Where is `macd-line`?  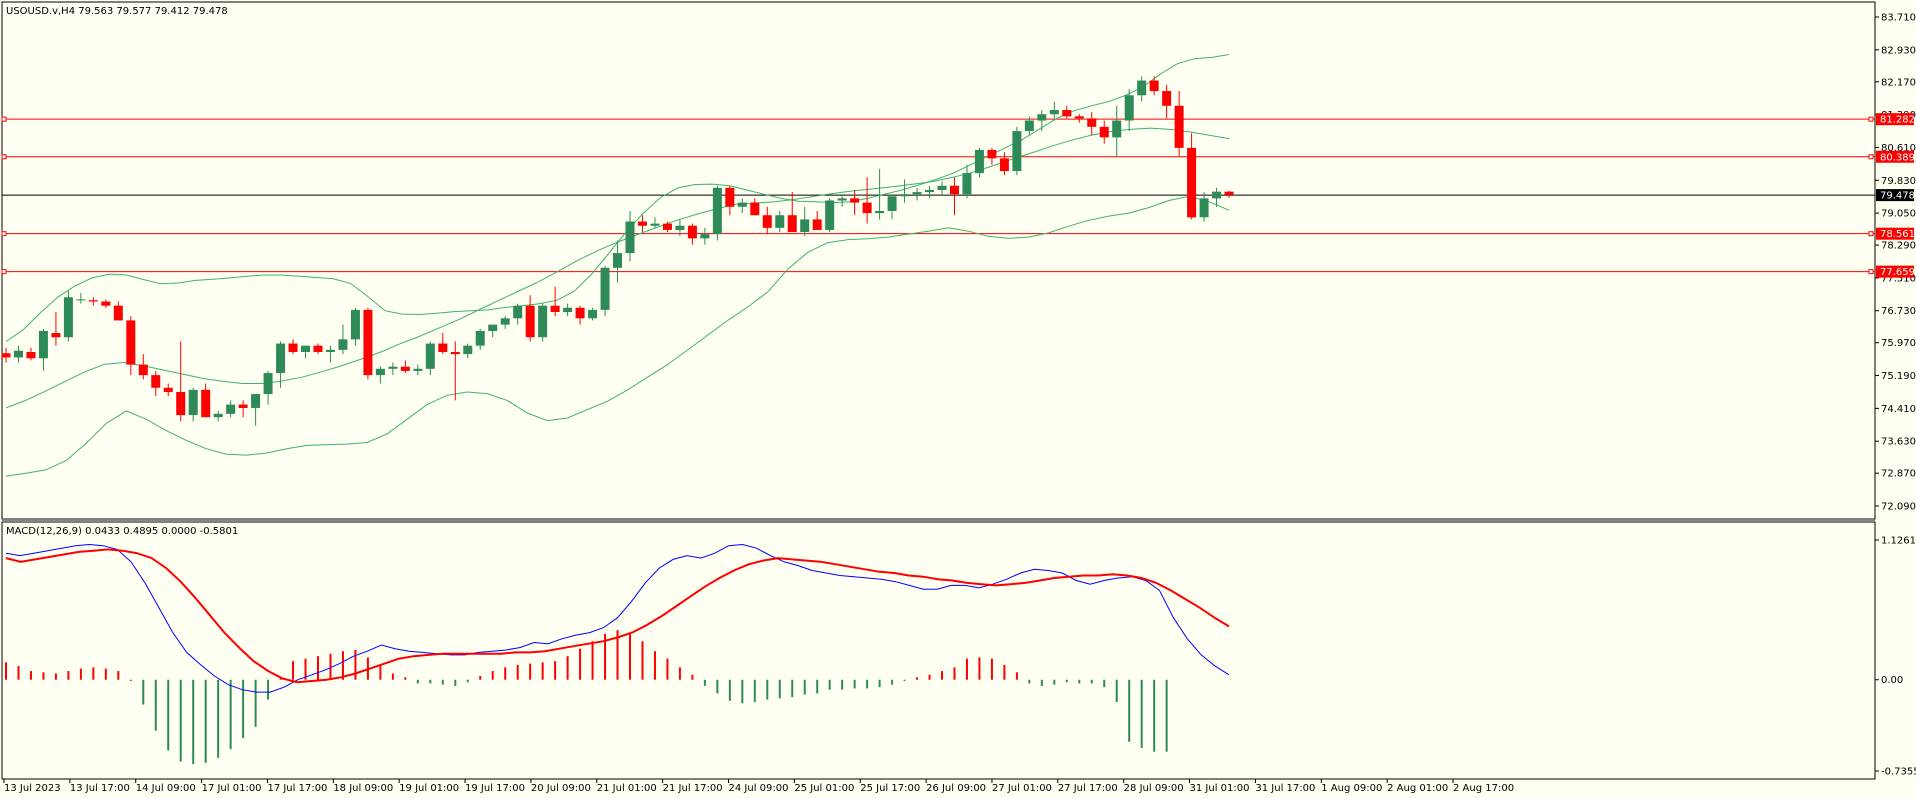 macd-line is located at coordinates (617, 618).